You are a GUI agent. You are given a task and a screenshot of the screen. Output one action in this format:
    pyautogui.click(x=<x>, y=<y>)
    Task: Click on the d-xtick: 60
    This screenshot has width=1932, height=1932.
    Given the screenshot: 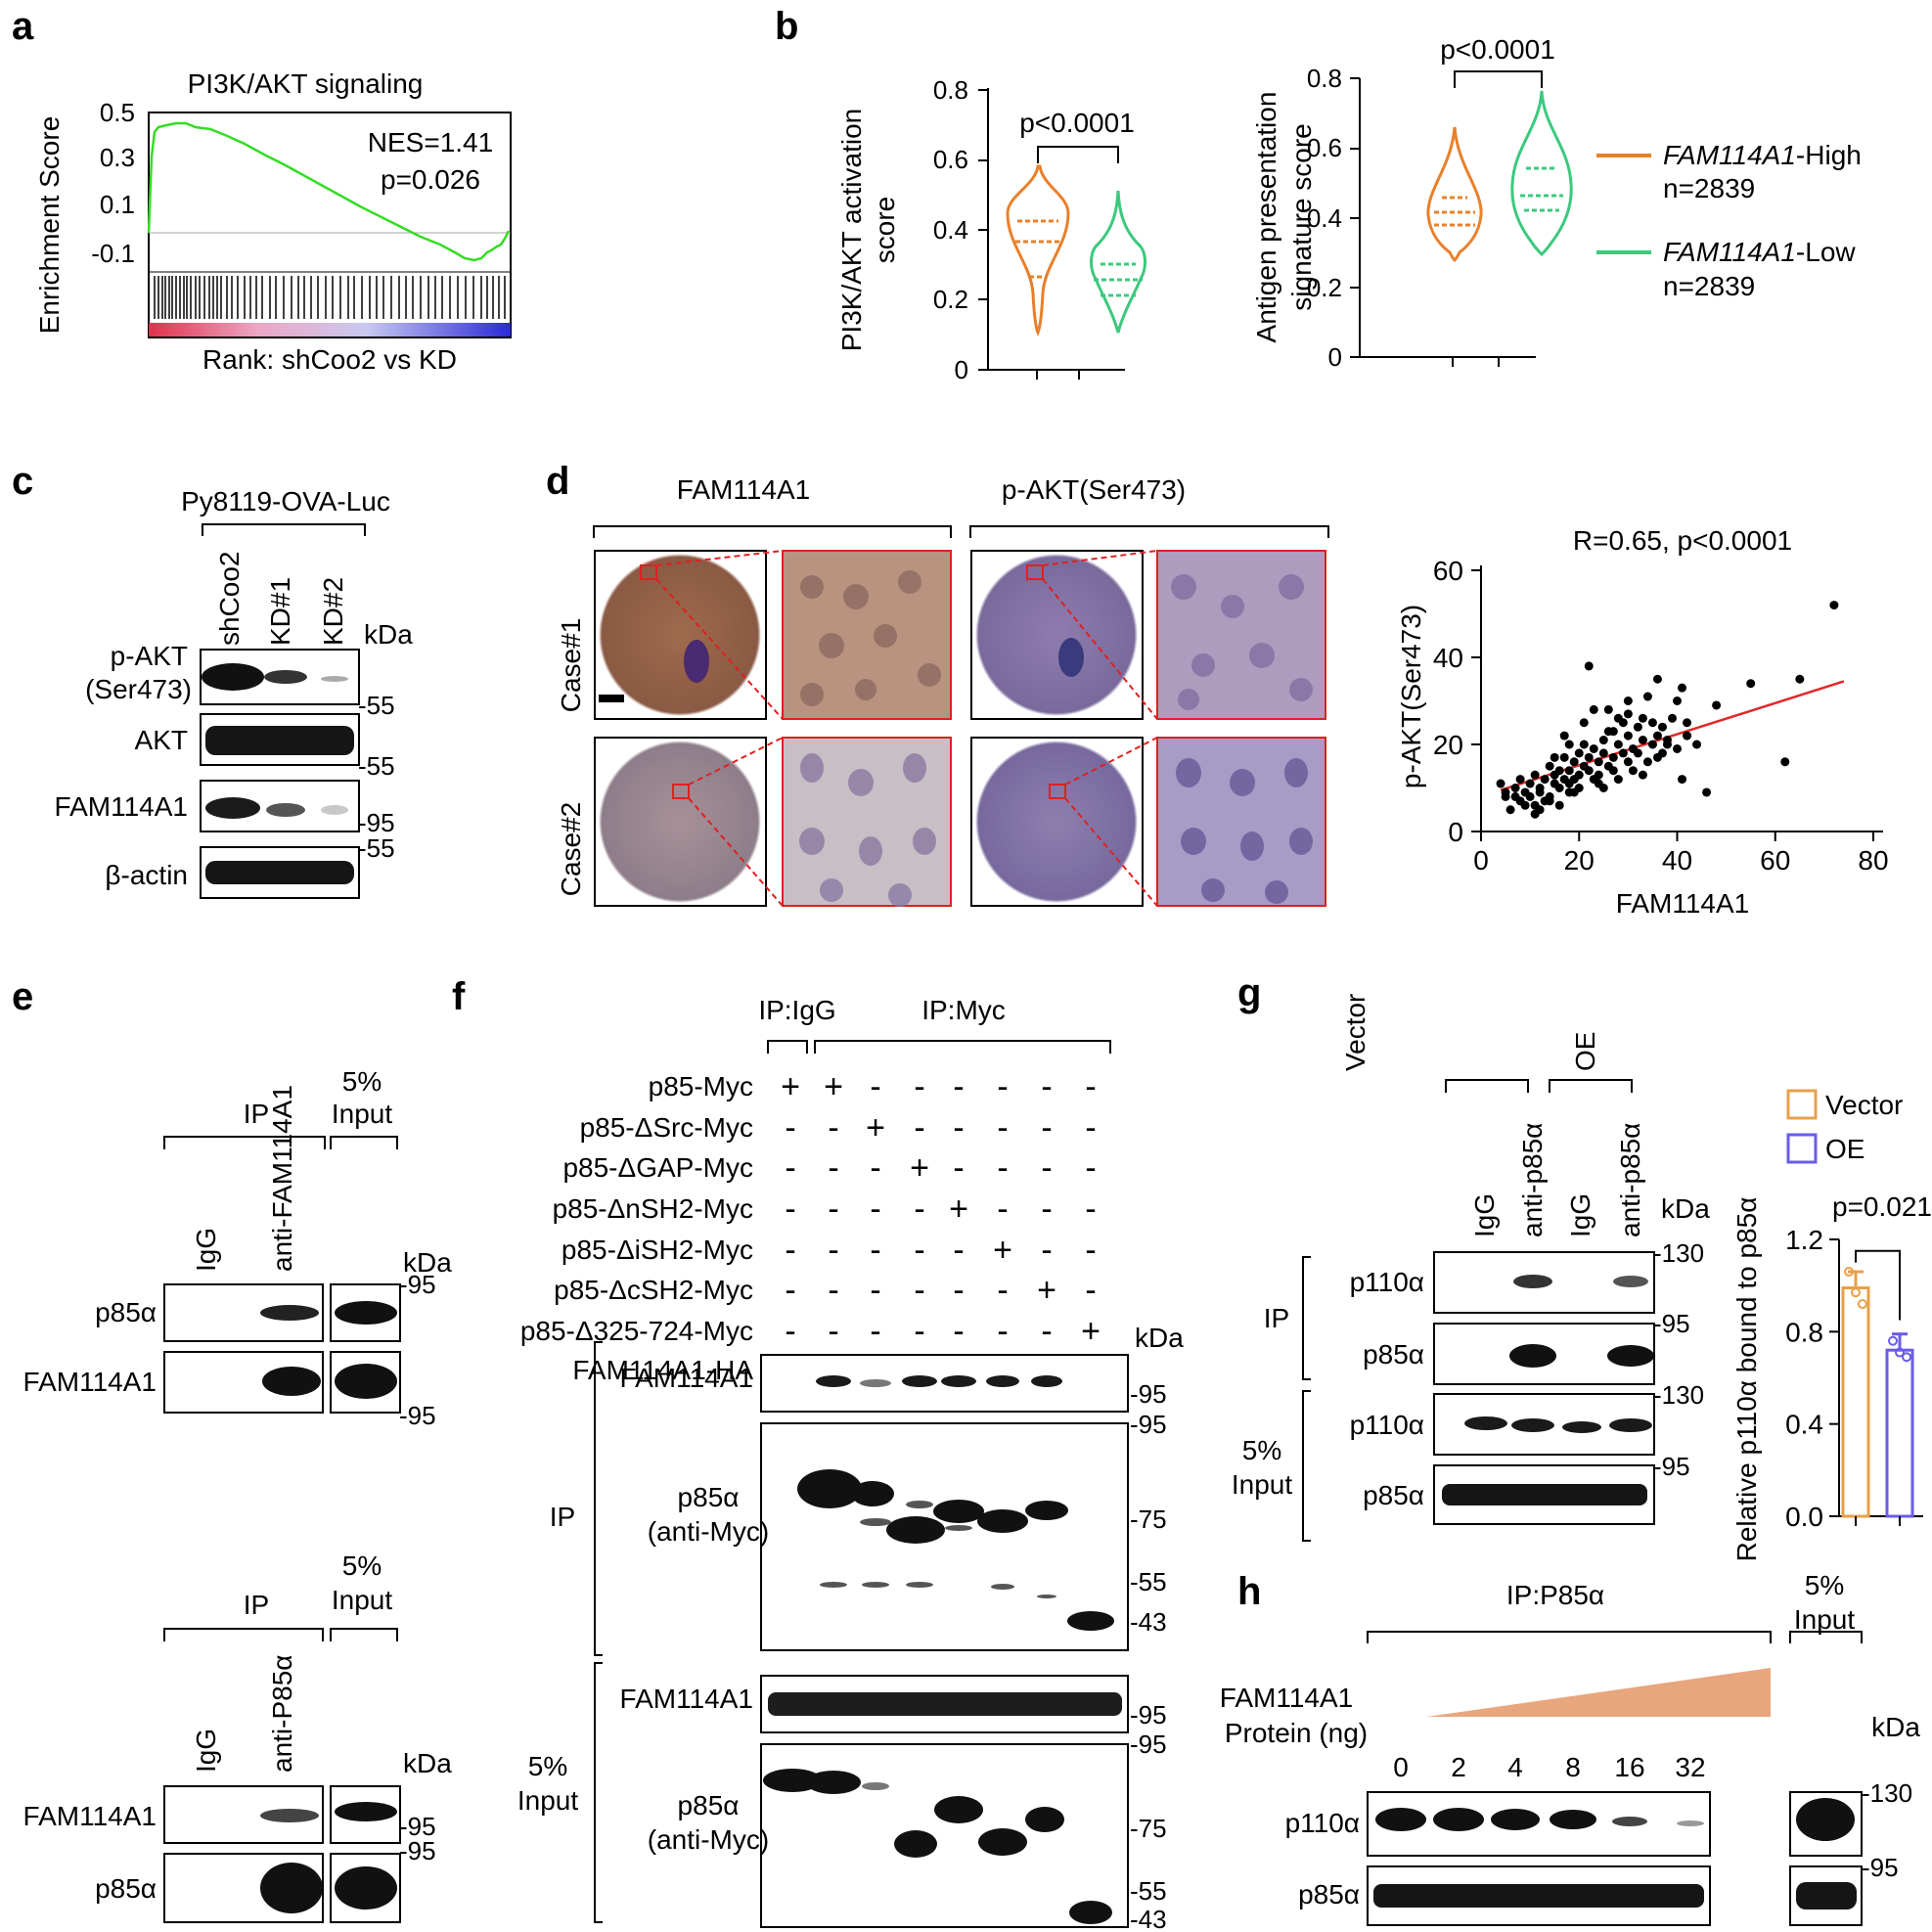 What is the action you would take?
    pyautogui.click(x=1775, y=860)
    